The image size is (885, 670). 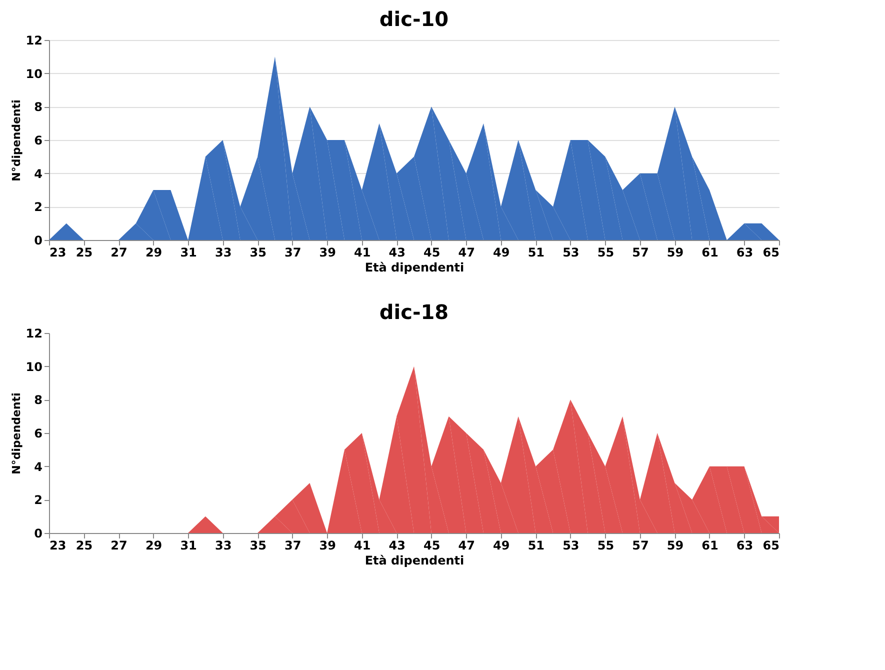 What do you see at coordinates (414, 312) in the screenshot?
I see `chart-title: dic-18` at bounding box center [414, 312].